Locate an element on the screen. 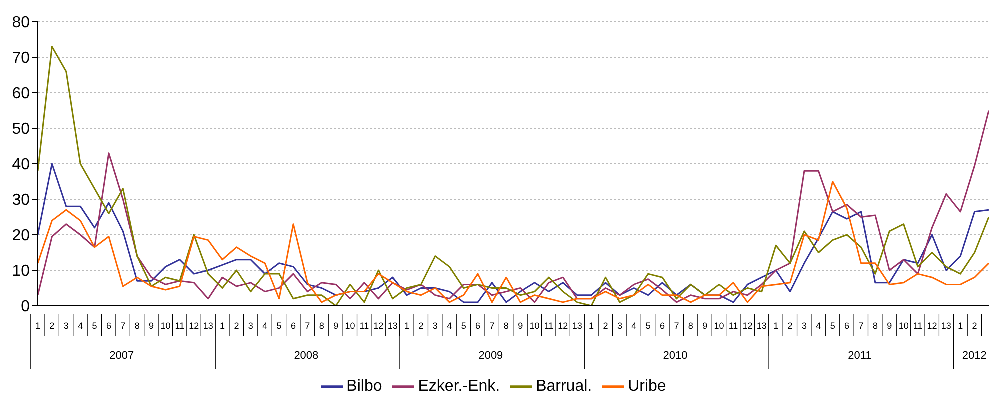  y-tick-label: 10 is located at coordinates (21, 271).